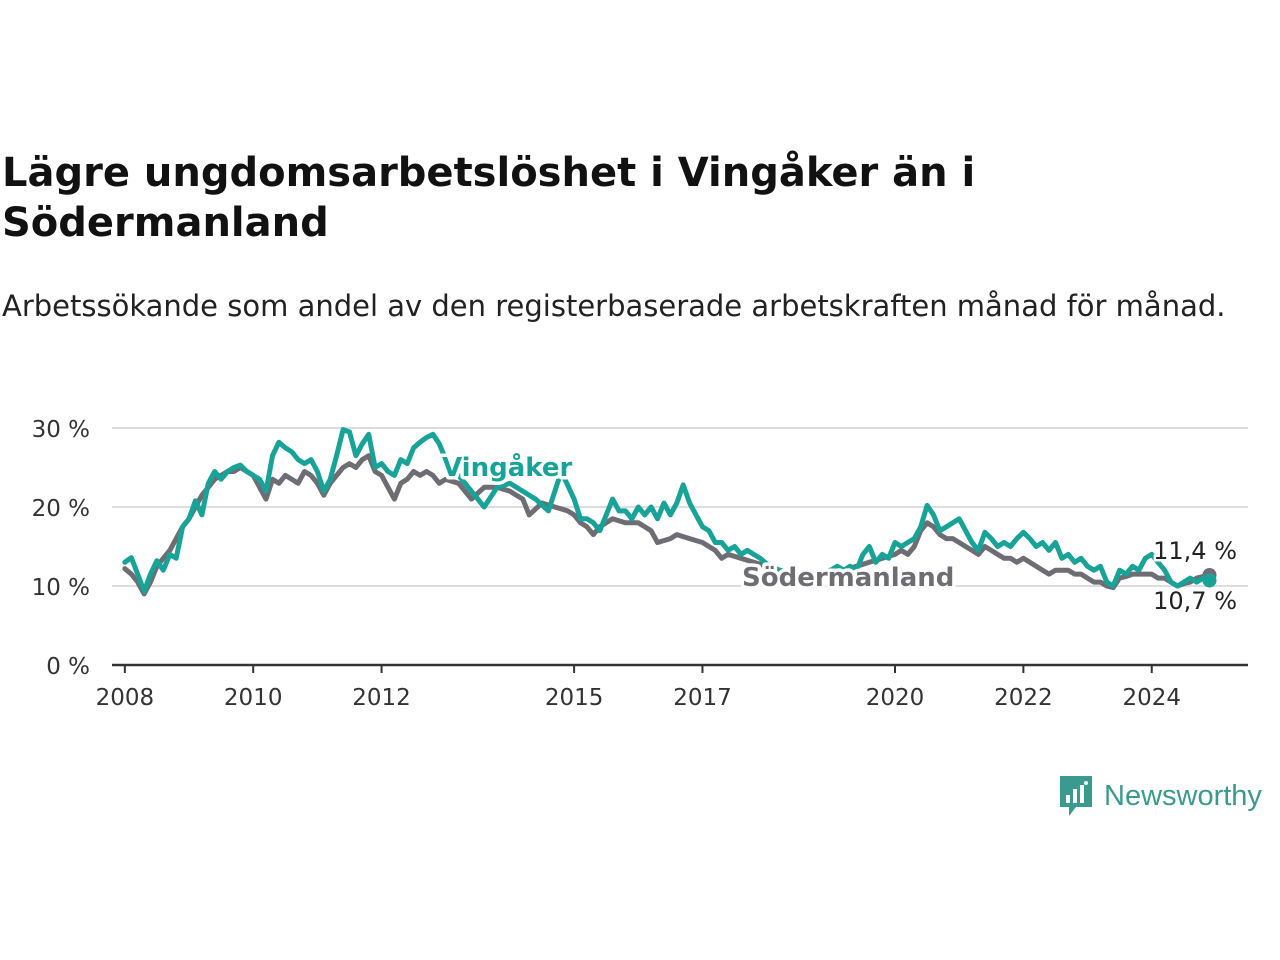 The width and height of the screenshot is (1280, 960). I want to click on series-end-point-vingaker, so click(1209, 580).